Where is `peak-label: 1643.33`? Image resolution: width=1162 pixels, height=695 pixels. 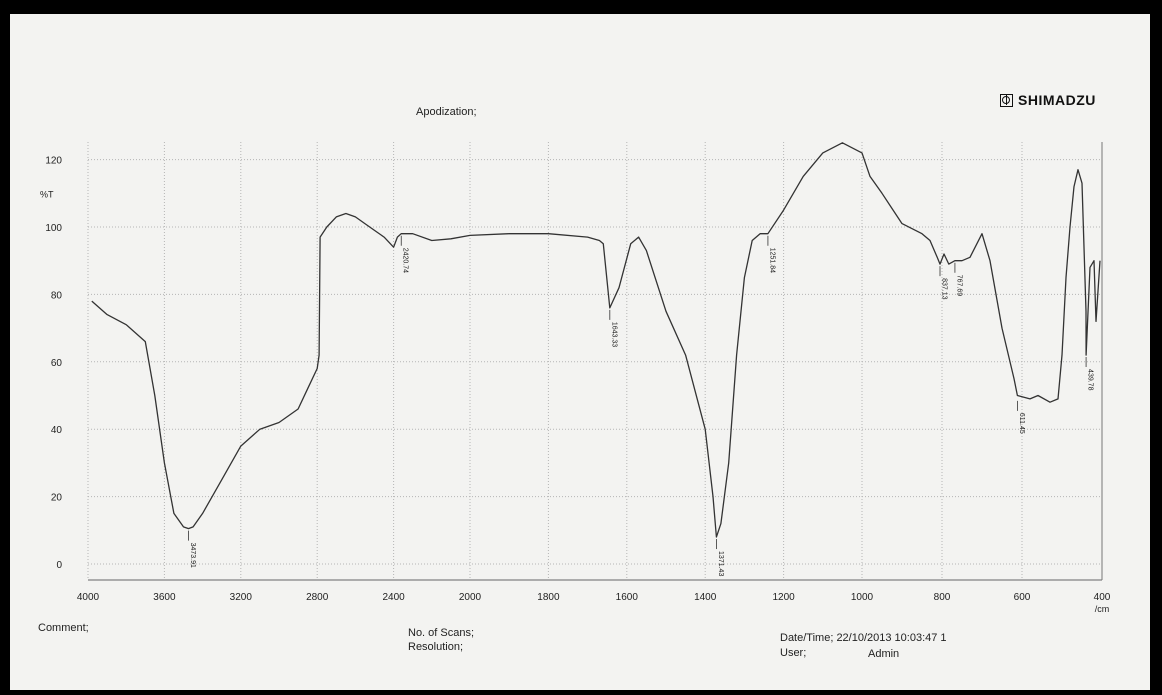 peak-label: 1643.33 is located at coordinates (613, 334).